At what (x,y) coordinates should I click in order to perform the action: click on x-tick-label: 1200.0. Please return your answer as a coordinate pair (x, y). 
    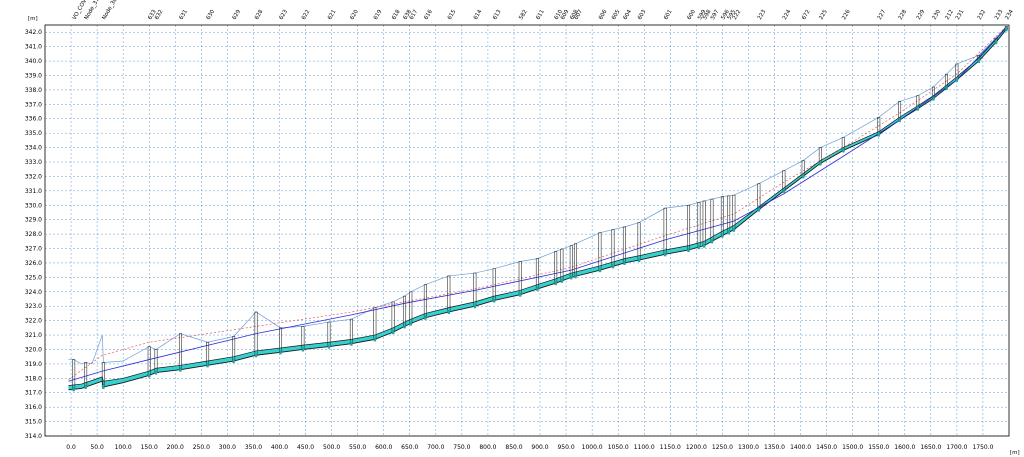
    Looking at the image, I should click on (696, 447).